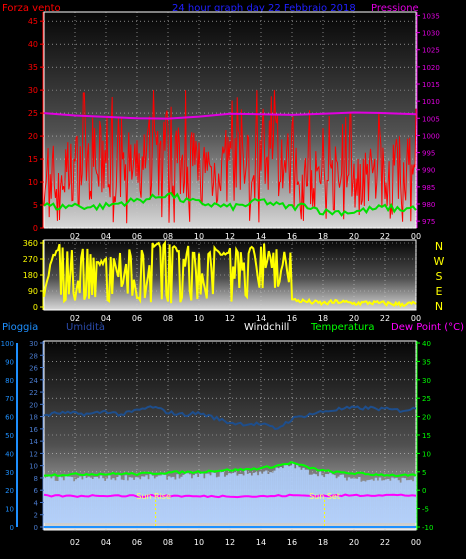 Image resolution: width=466 pixels, height=559 pixels. I want to click on y-tick-label: 0, so click(35, 307).